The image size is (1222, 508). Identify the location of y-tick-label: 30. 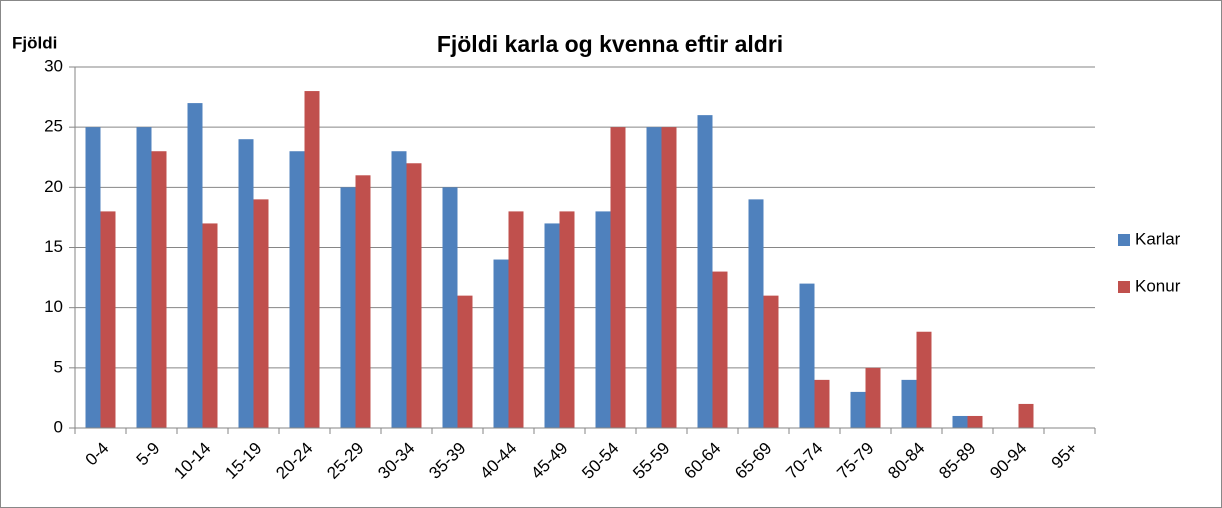
(53, 65).